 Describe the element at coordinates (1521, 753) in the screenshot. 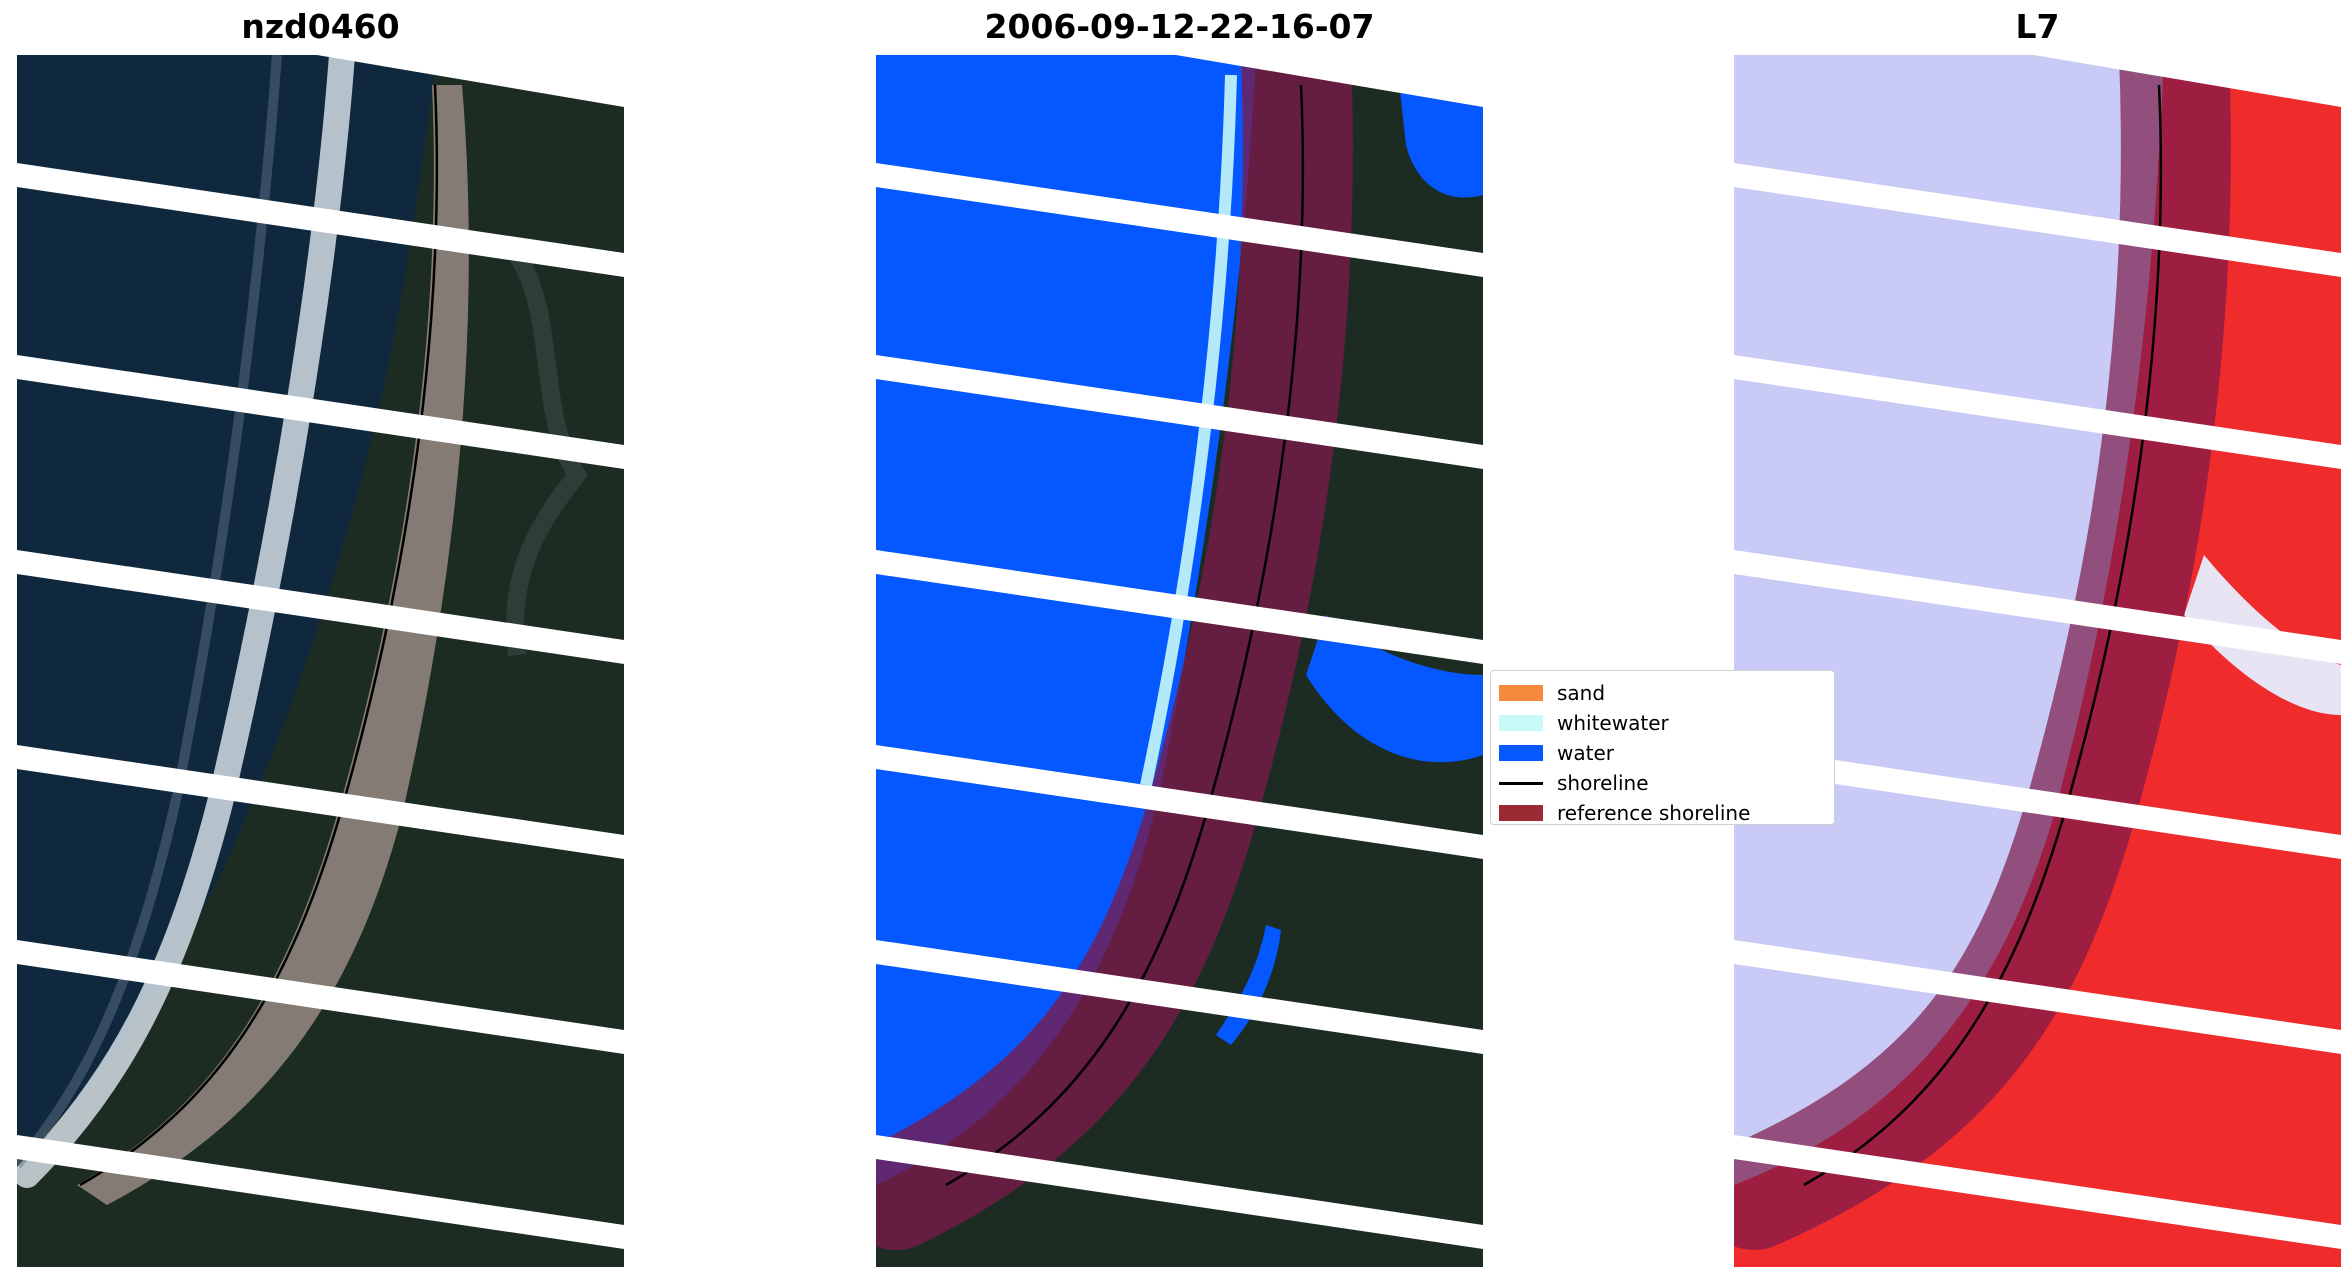

I see `water-swatch` at that location.